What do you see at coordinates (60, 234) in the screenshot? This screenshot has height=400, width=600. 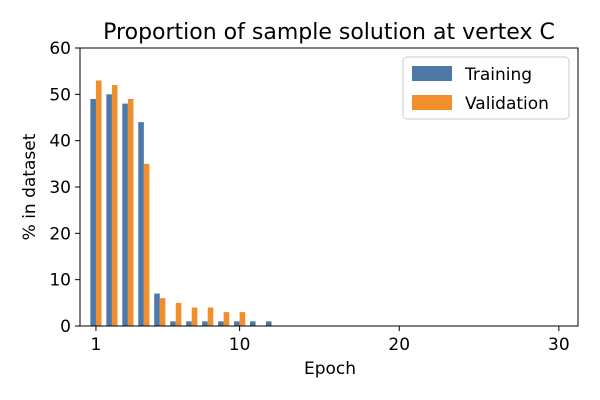 I see `y-tick-label: 20` at bounding box center [60, 234].